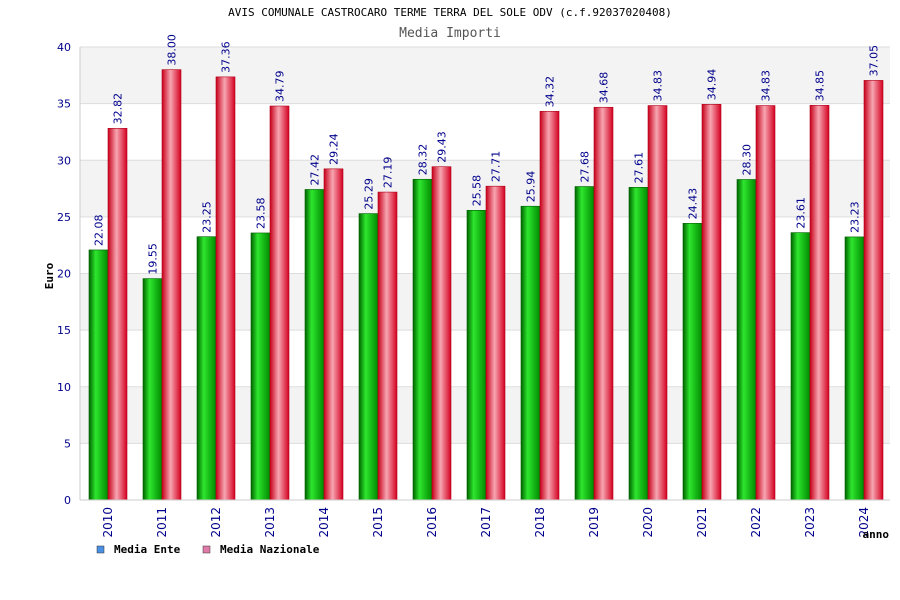 The width and height of the screenshot is (900, 600). What do you see at coordinates (765, 303) in the screenshot?
I see `bar-media-nazionale-2022` at bounding box center [765, 303].